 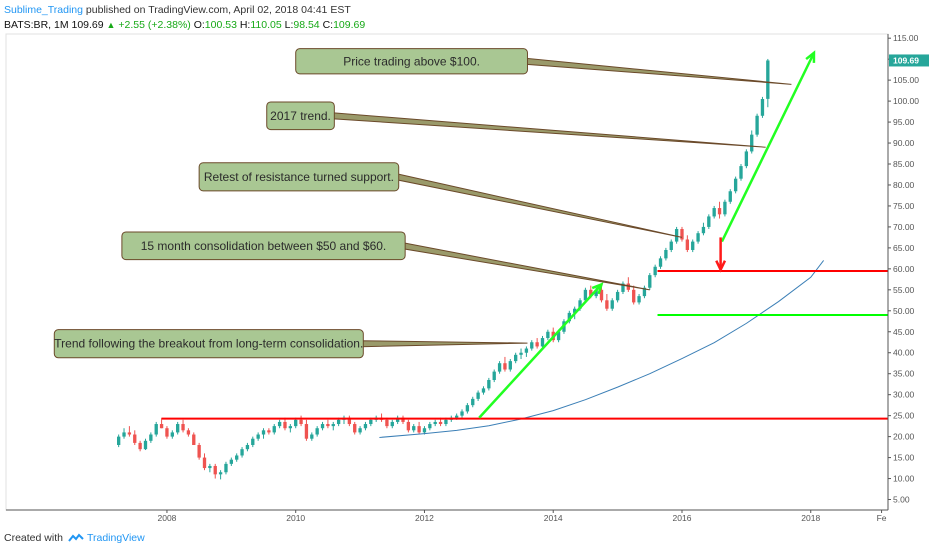 I want to click on y-tick-label: 30.00, so click(x=904, y=395).